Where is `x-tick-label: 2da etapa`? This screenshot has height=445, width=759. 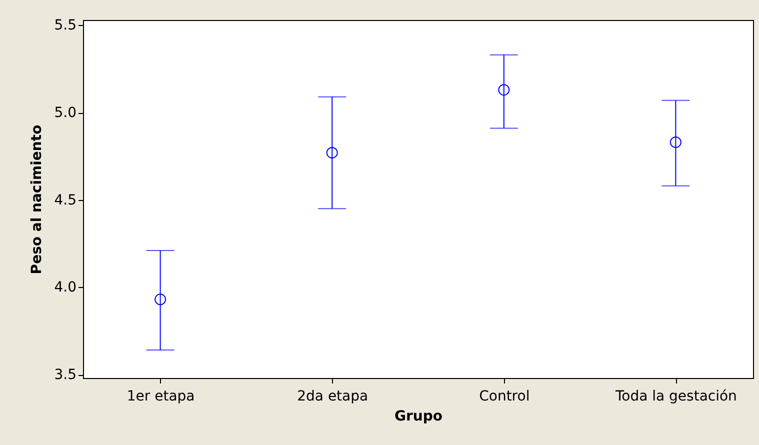
x-tick-label: 2da etapa is located at coordinates (332, 396).